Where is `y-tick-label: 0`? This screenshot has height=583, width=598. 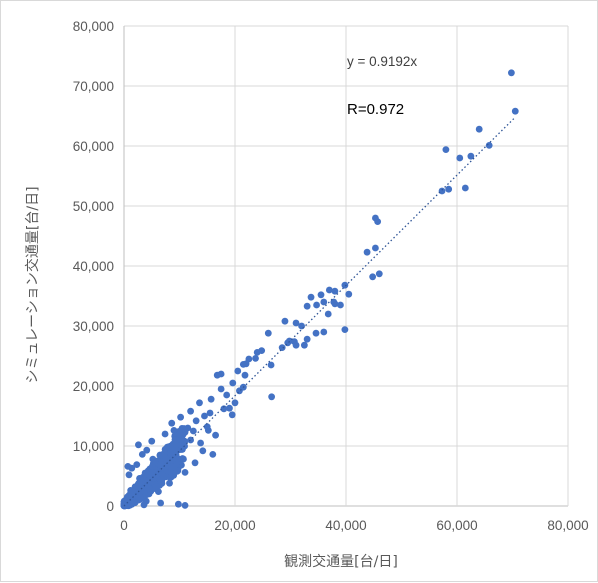 y-tick-label: 0 is located at coordinates (110, 506).